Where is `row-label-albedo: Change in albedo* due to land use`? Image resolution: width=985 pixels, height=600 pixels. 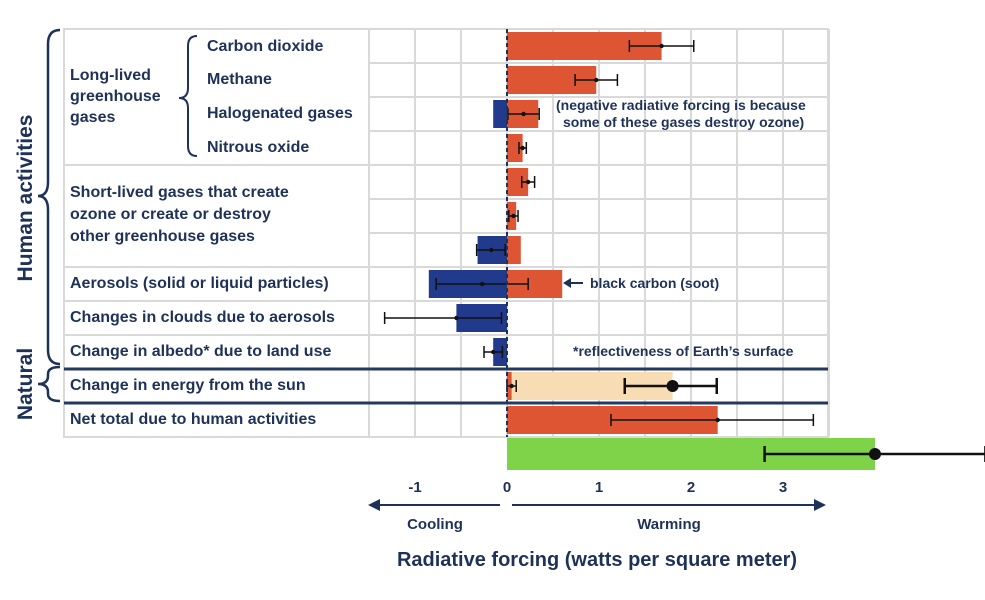 row-label-albedo: Change in albedo* due to land use is located at coordinates (200, 351).